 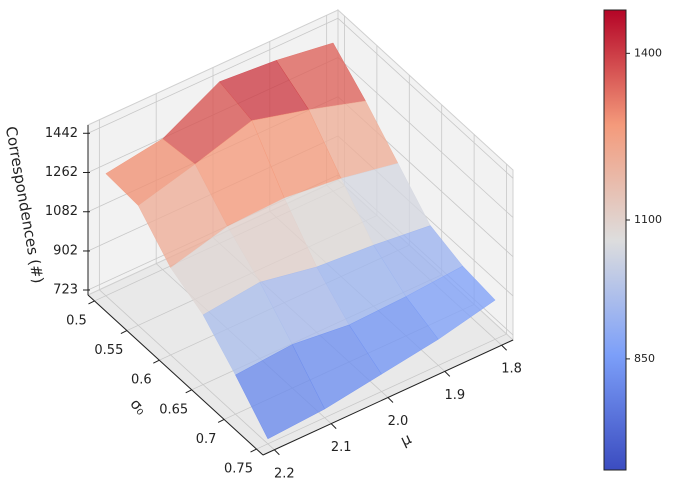 I want to click on z-tick-label: 723, so click(x=65, y=289).